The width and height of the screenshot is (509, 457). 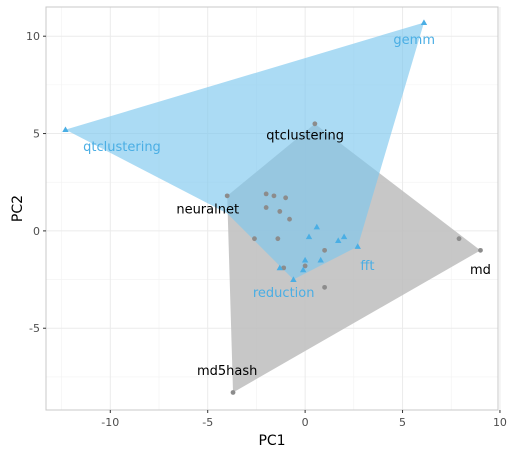 I want to click on y-tick-label: 10, so click(x=33, y=36).